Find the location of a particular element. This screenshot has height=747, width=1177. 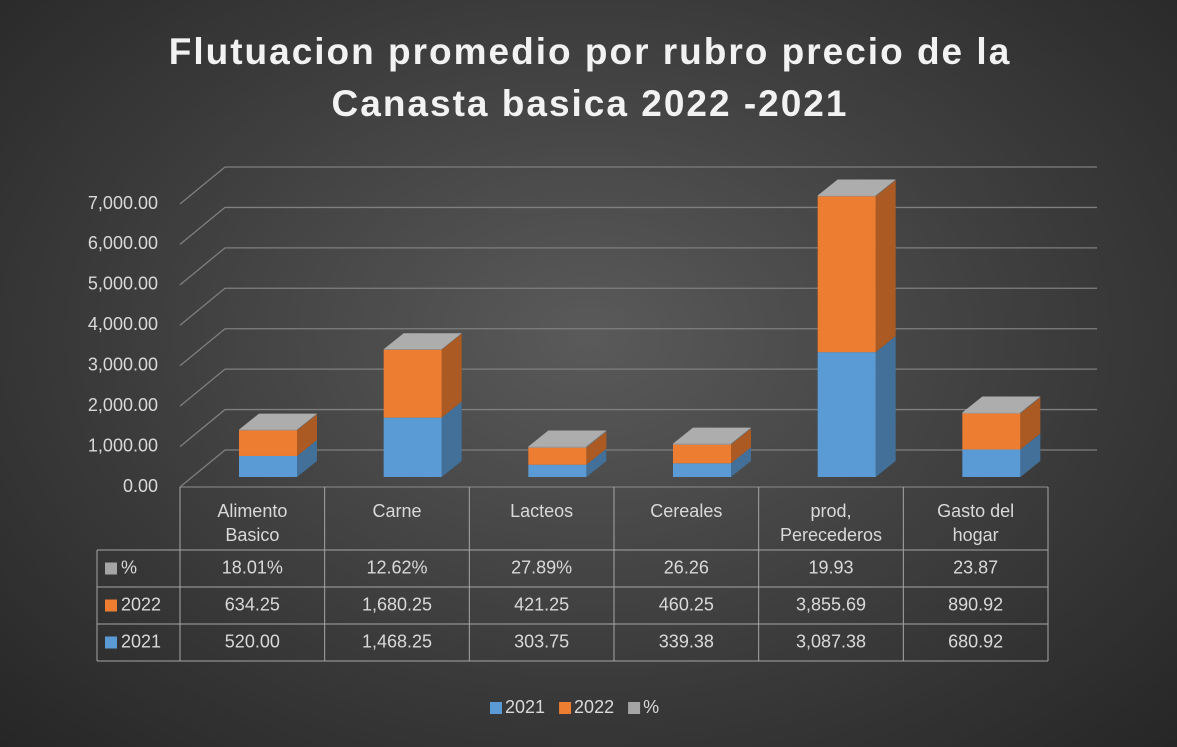

y-tick-label: 5,000.00 is located at coordinates (123, 284).